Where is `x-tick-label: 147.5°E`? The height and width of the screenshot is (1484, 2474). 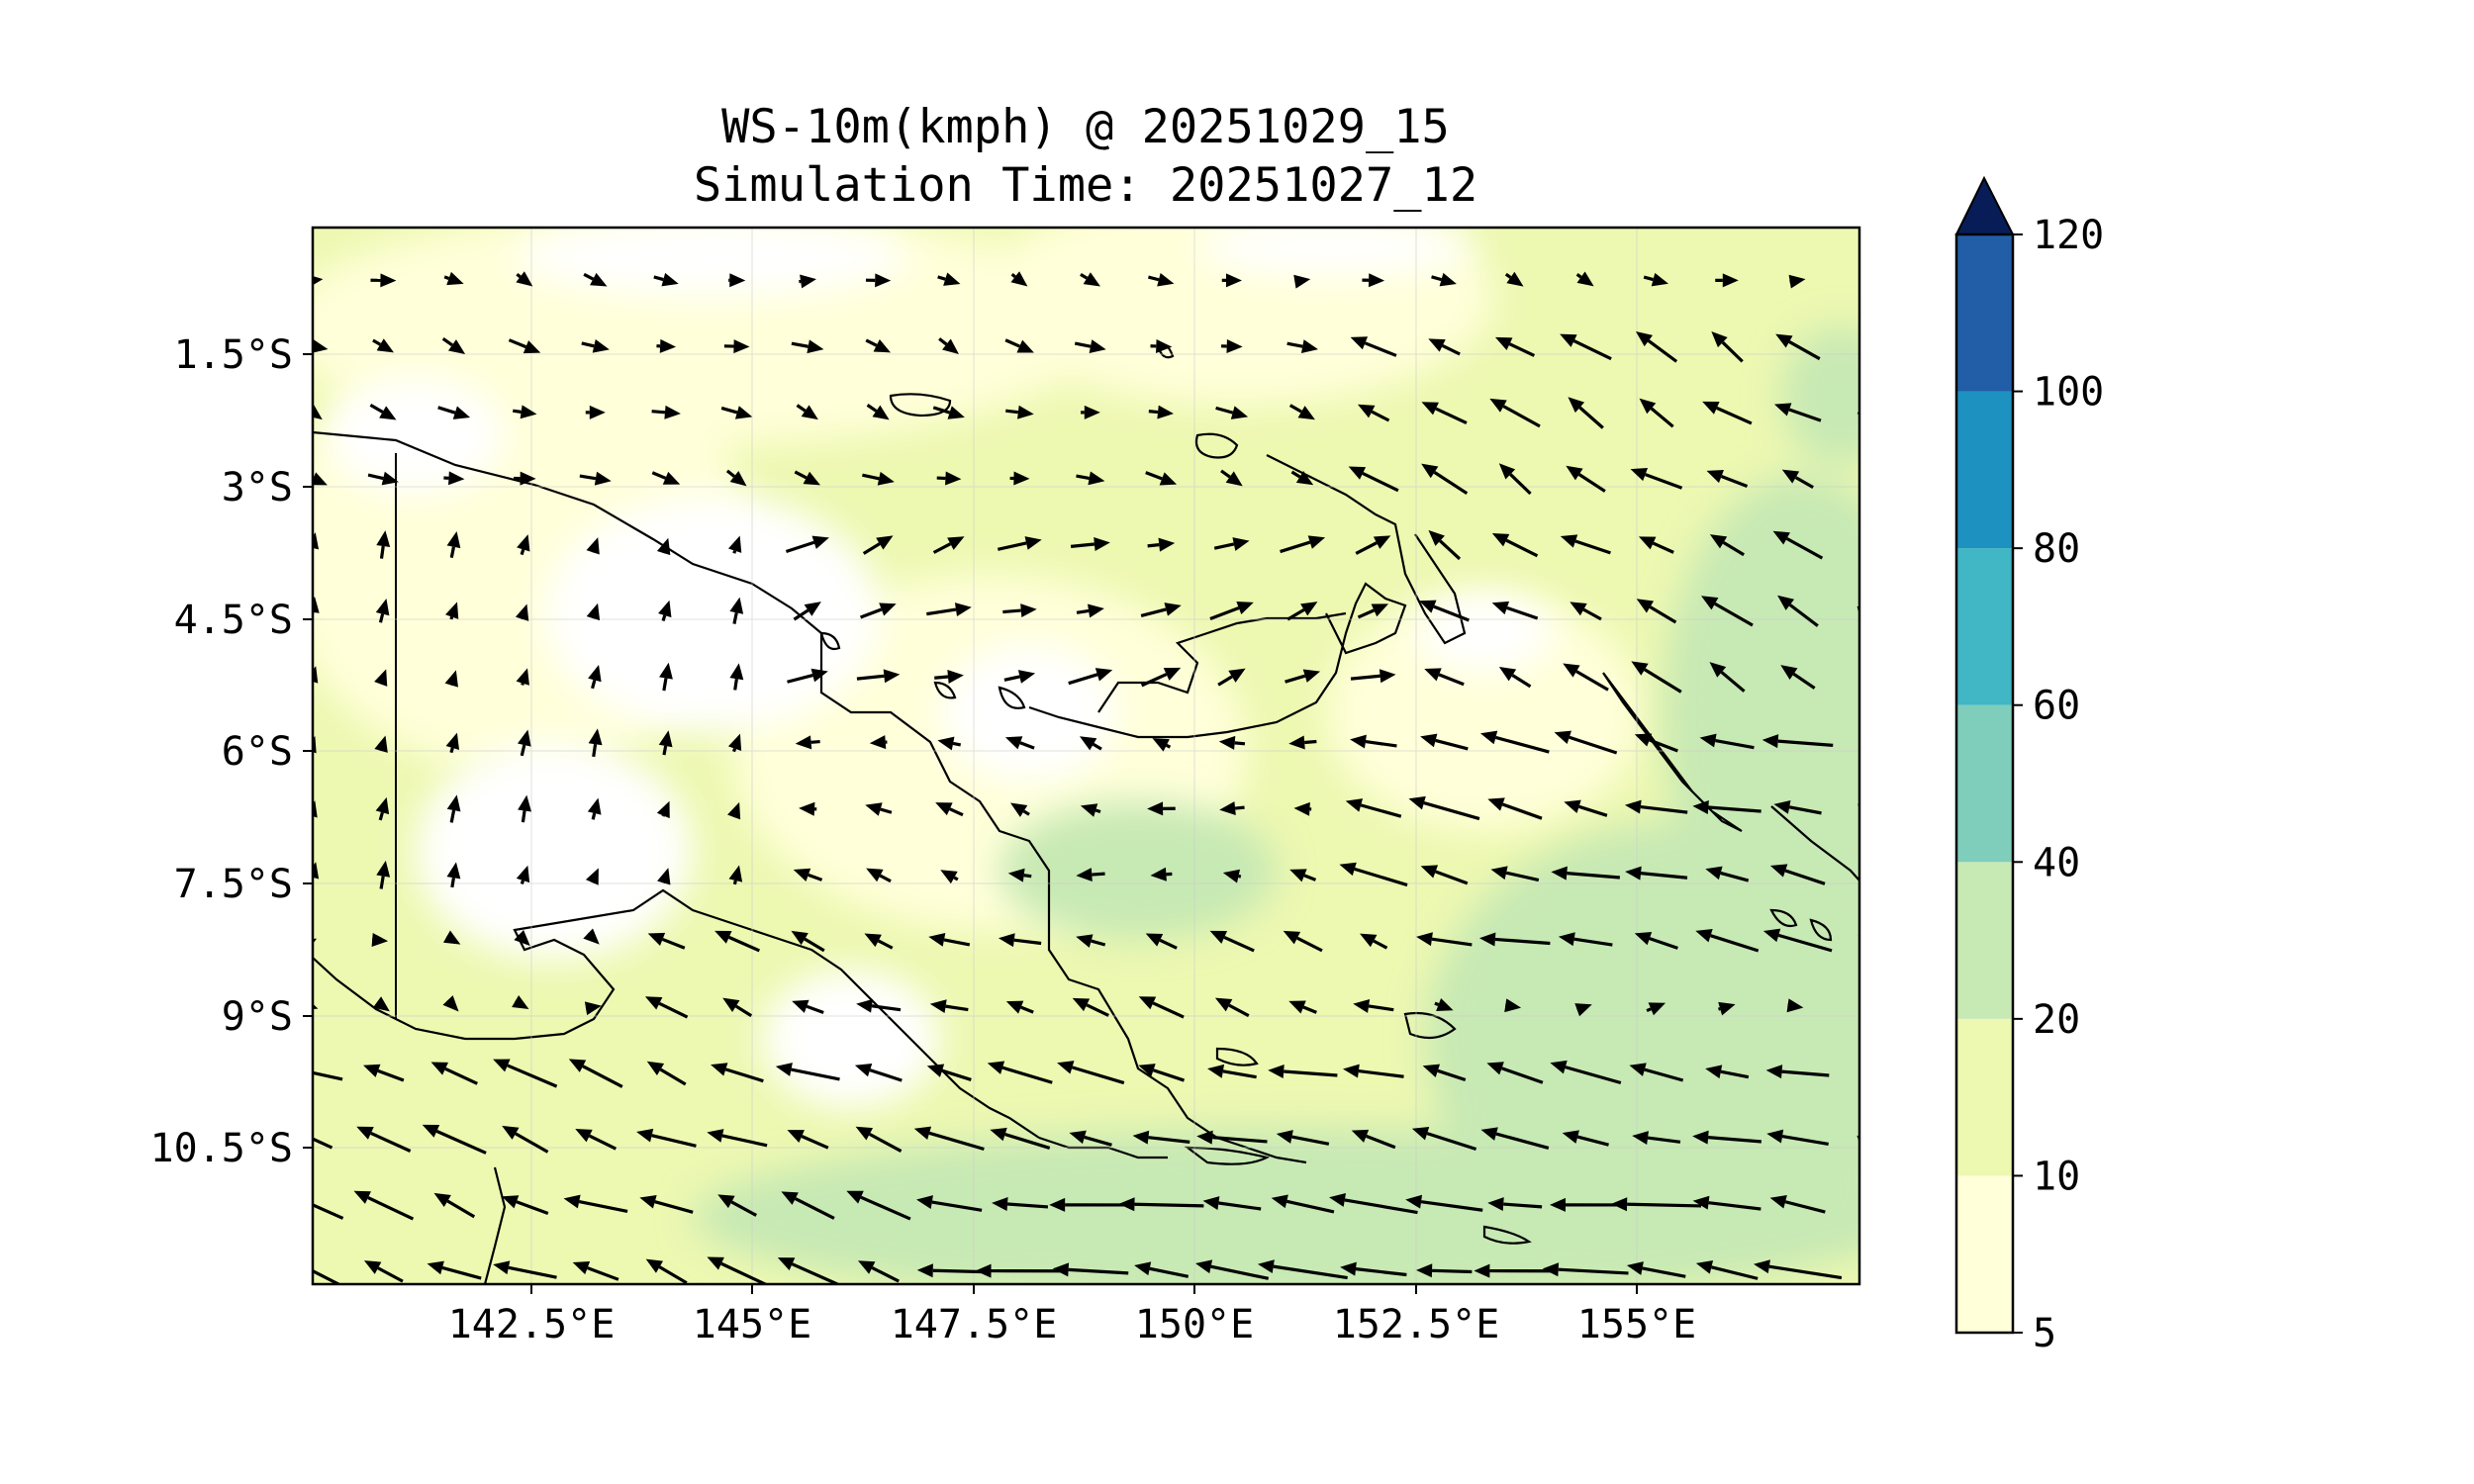
x-tick-label: 147.5°E is located at coordinates (975, 1324).